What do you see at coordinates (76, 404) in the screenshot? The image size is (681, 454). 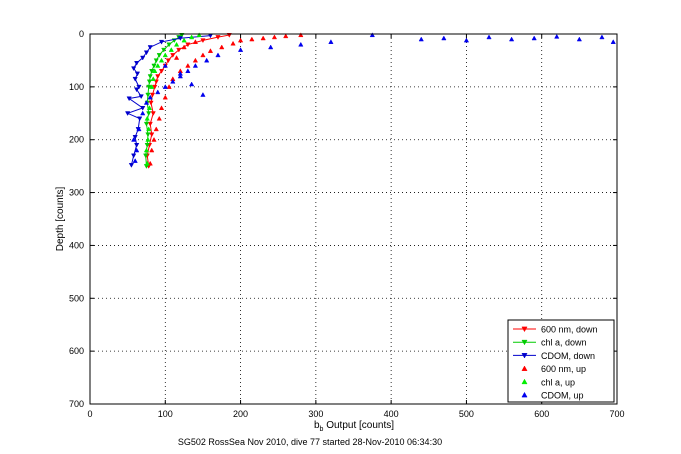 I see `y-tick-label: 700` at bounding box center [76, 404].